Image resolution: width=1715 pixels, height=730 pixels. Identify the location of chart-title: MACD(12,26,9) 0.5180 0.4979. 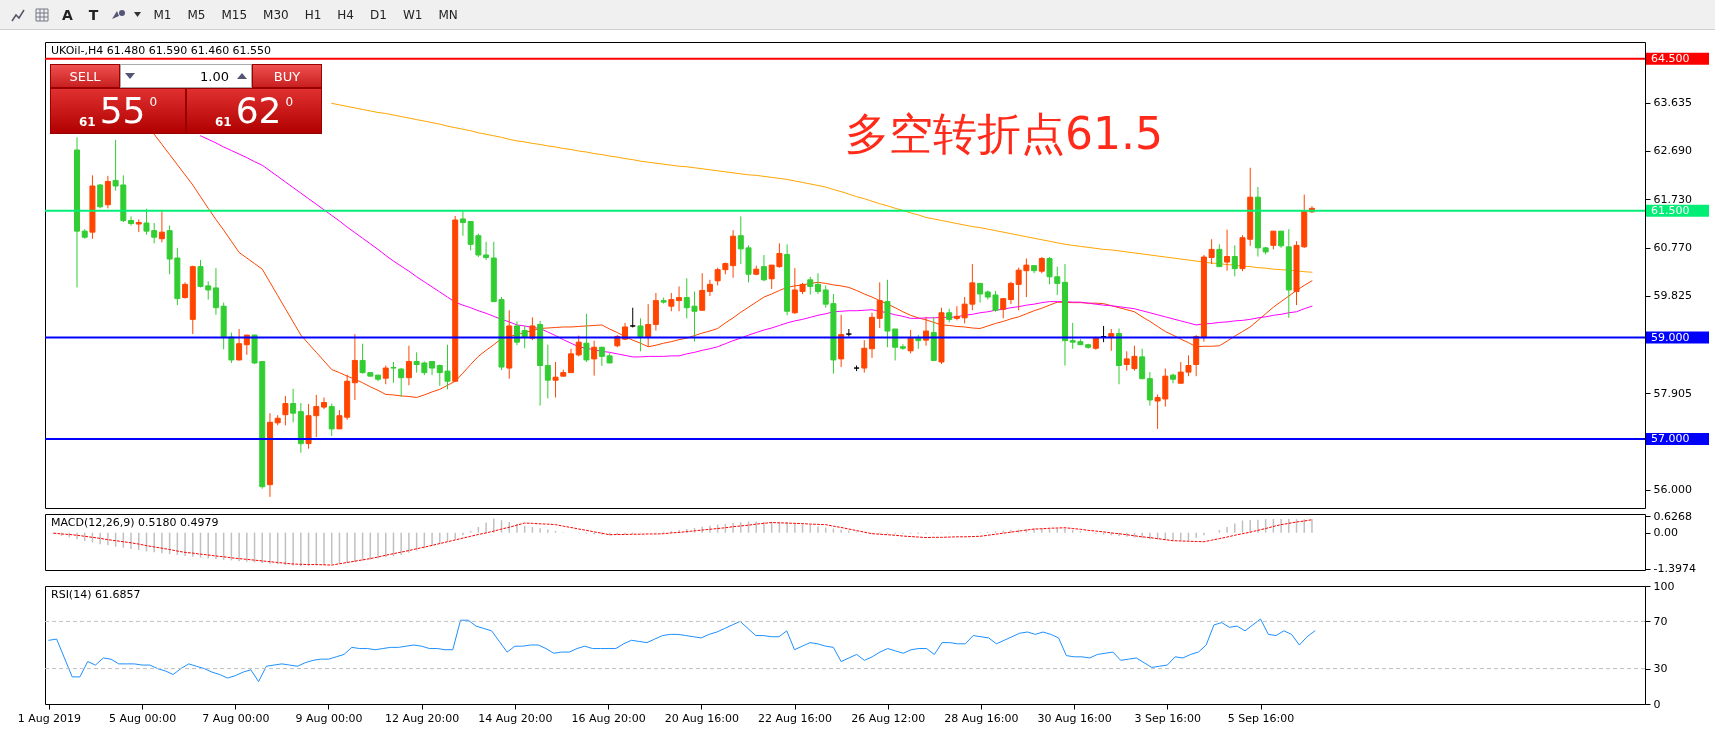
(135, 522).